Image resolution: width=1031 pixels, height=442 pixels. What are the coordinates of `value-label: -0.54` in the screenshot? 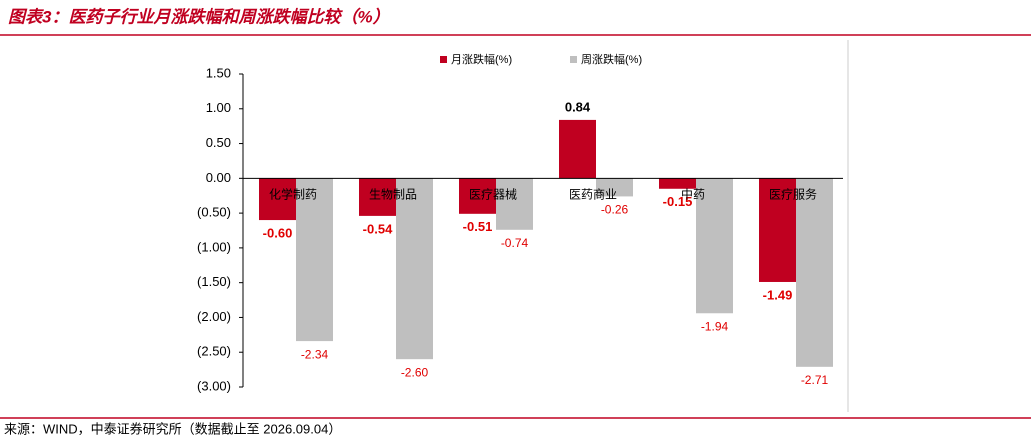 It's located at (378, 228).